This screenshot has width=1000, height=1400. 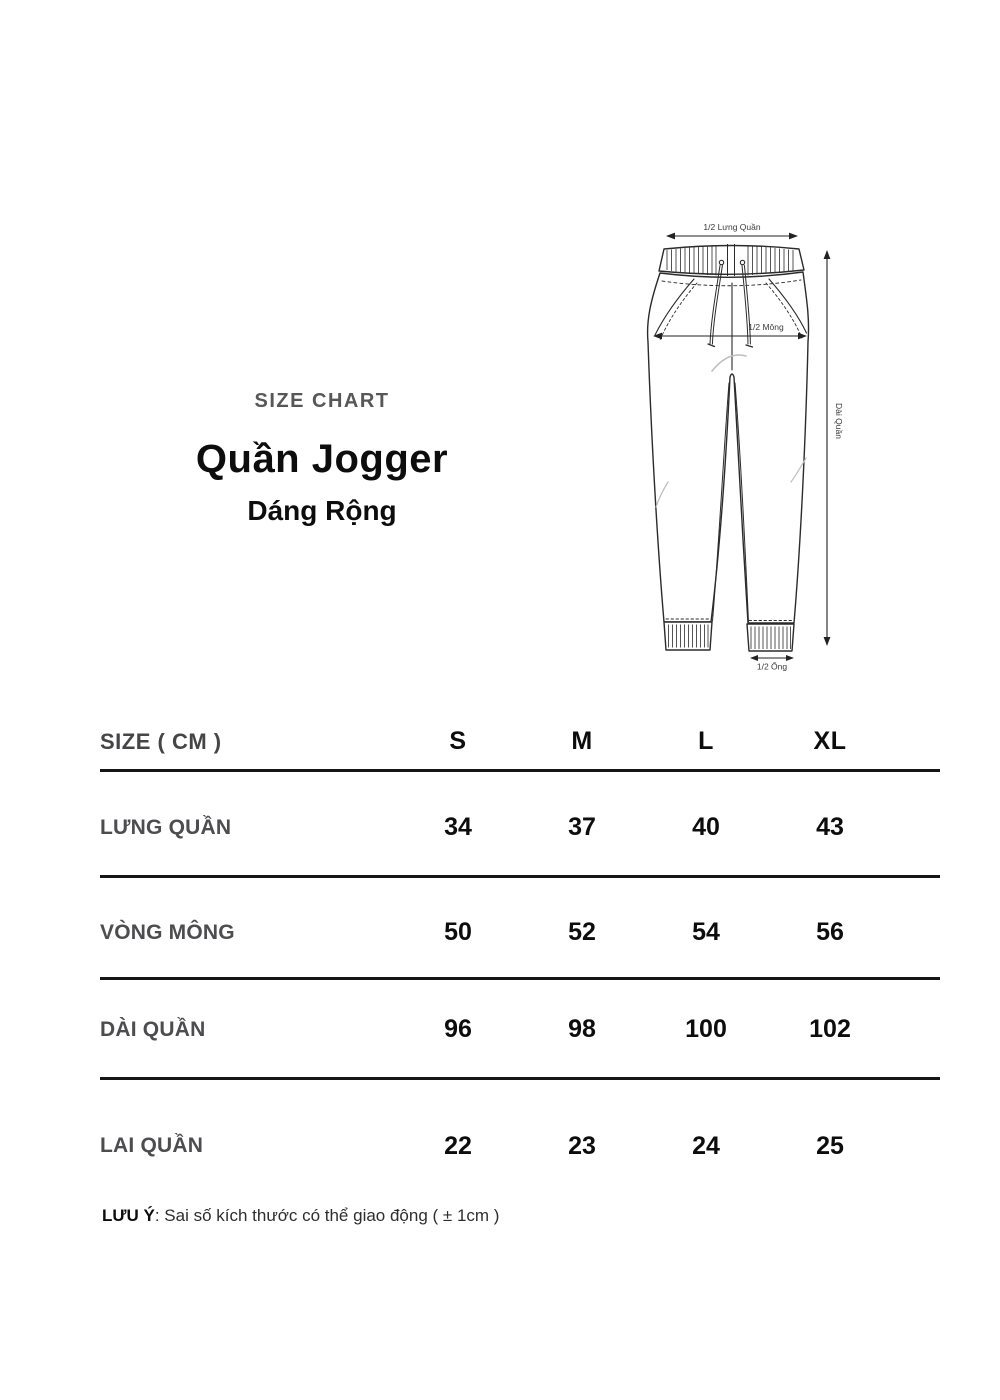 What do you see at coordinates (520, 1145) in the screenshot?
I see `table-row-lai-quan: LAI QUẦN 22 23 24 25` at bounding box center [520, 1145].